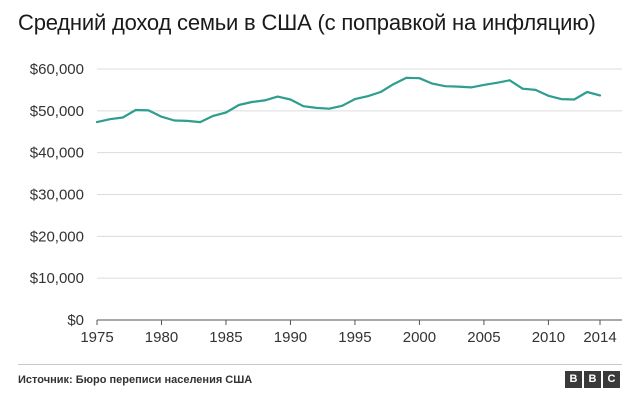  I want to click on x-tick-label: 2005, so click(483, 337).